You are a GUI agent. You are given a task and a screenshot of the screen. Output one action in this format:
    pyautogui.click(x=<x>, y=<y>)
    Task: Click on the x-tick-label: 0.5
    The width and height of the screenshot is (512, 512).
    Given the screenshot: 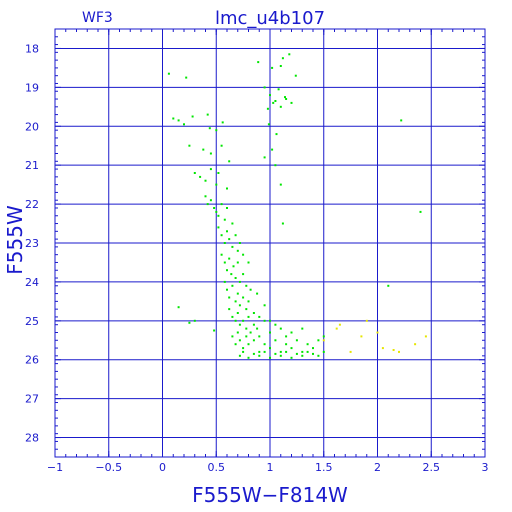 What is the action you would take?
    pyautogui.click(x=217, y=467)
    